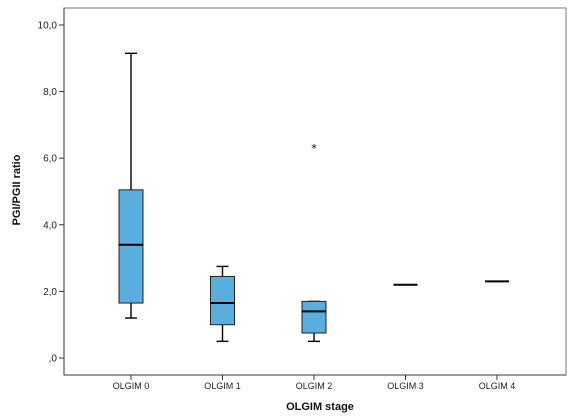 This screenshot has height=416, width=571. What do you see at coordinates (48, 26) in the screenshot?
I see `y-tick-label: 10,0` at bounding box center [48, 26].